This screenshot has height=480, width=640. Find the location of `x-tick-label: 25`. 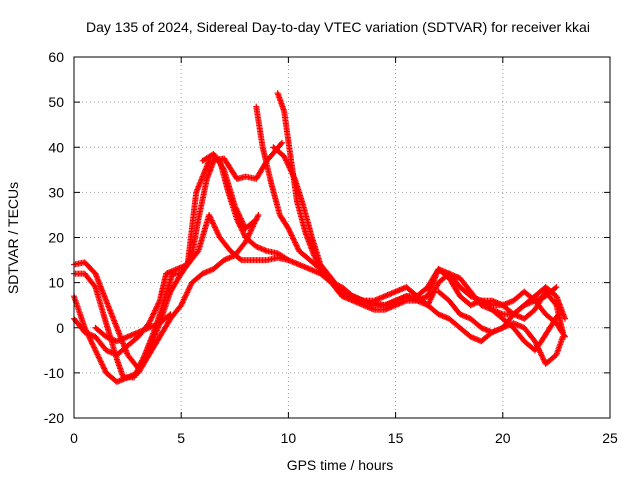

x-tick-label: 25 is located at coordinates (610, 438).